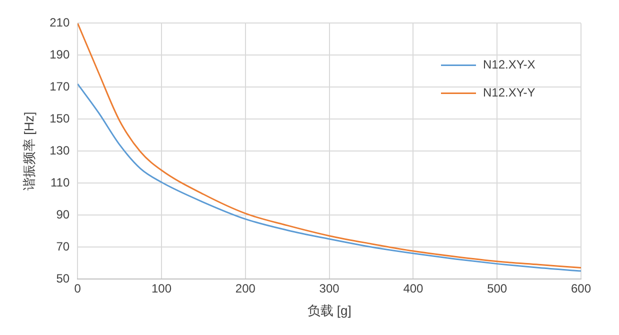 This screenshot has height=335, width=619. Describe the element at coordinates (509, 65) in the screenshot. I see `legend-label: N12.XY-X` at that location.